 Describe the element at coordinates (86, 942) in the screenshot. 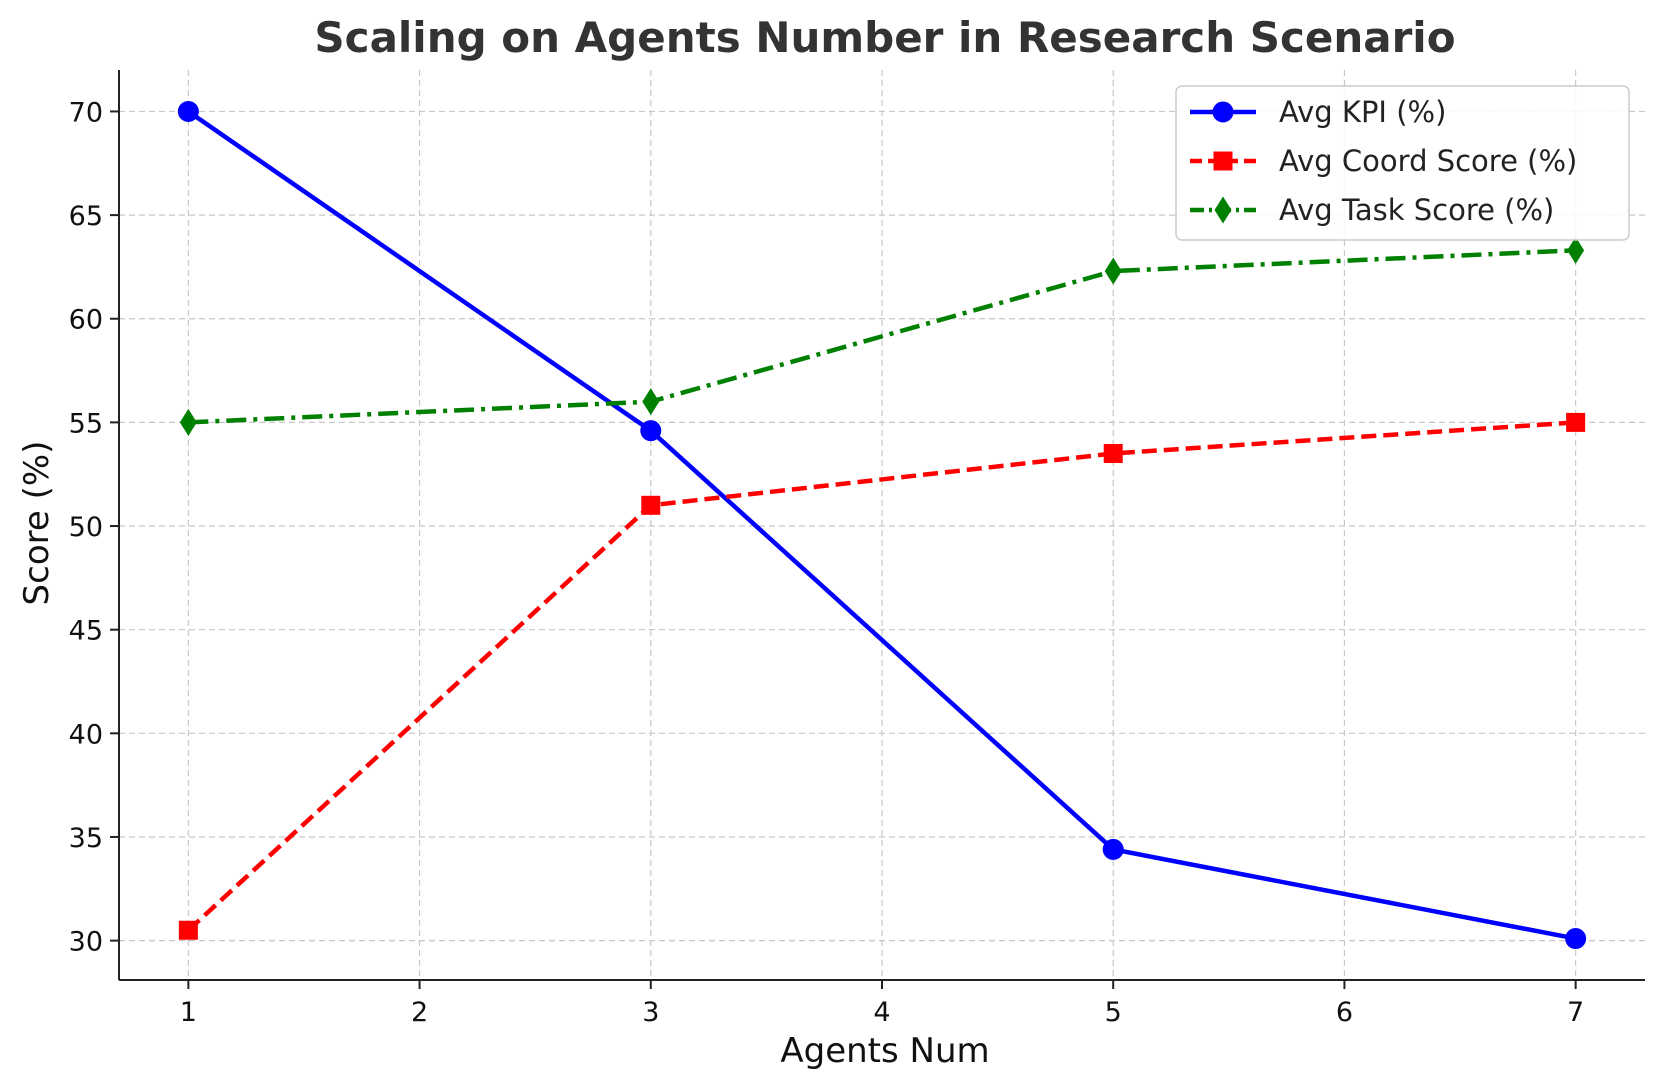

I see `y-tick-label: 30` at that location.